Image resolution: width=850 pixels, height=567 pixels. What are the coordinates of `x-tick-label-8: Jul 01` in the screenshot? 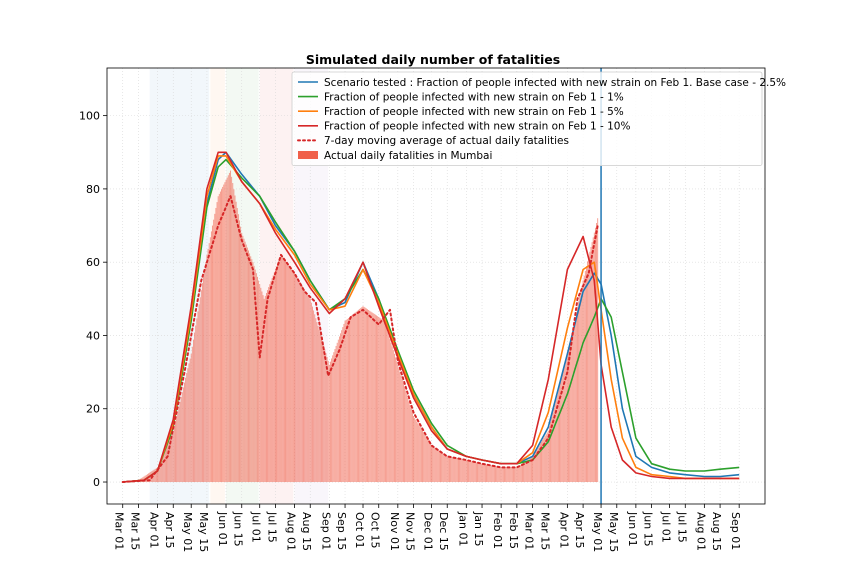 It's located at (256, 527).